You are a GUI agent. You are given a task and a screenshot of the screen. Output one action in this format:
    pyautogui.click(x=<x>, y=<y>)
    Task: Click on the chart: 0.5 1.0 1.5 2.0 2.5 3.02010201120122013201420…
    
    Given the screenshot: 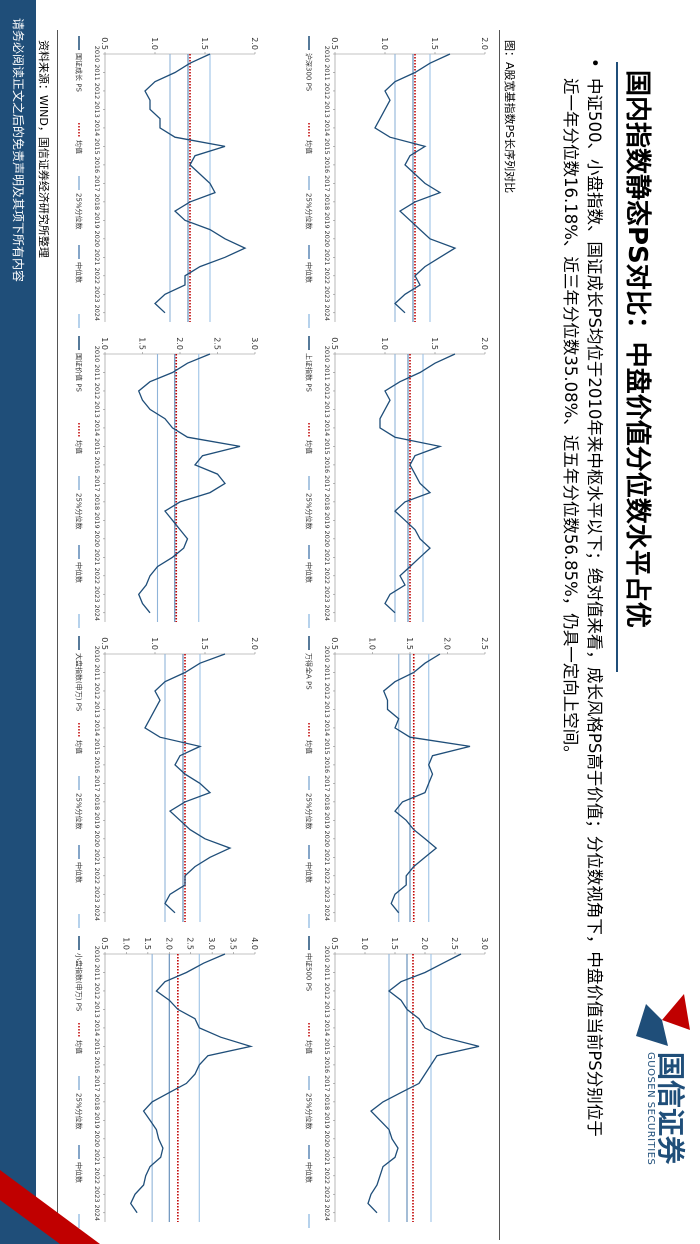 What is the action you would take?
    pyautogui.click(x=397, y=1082)
    